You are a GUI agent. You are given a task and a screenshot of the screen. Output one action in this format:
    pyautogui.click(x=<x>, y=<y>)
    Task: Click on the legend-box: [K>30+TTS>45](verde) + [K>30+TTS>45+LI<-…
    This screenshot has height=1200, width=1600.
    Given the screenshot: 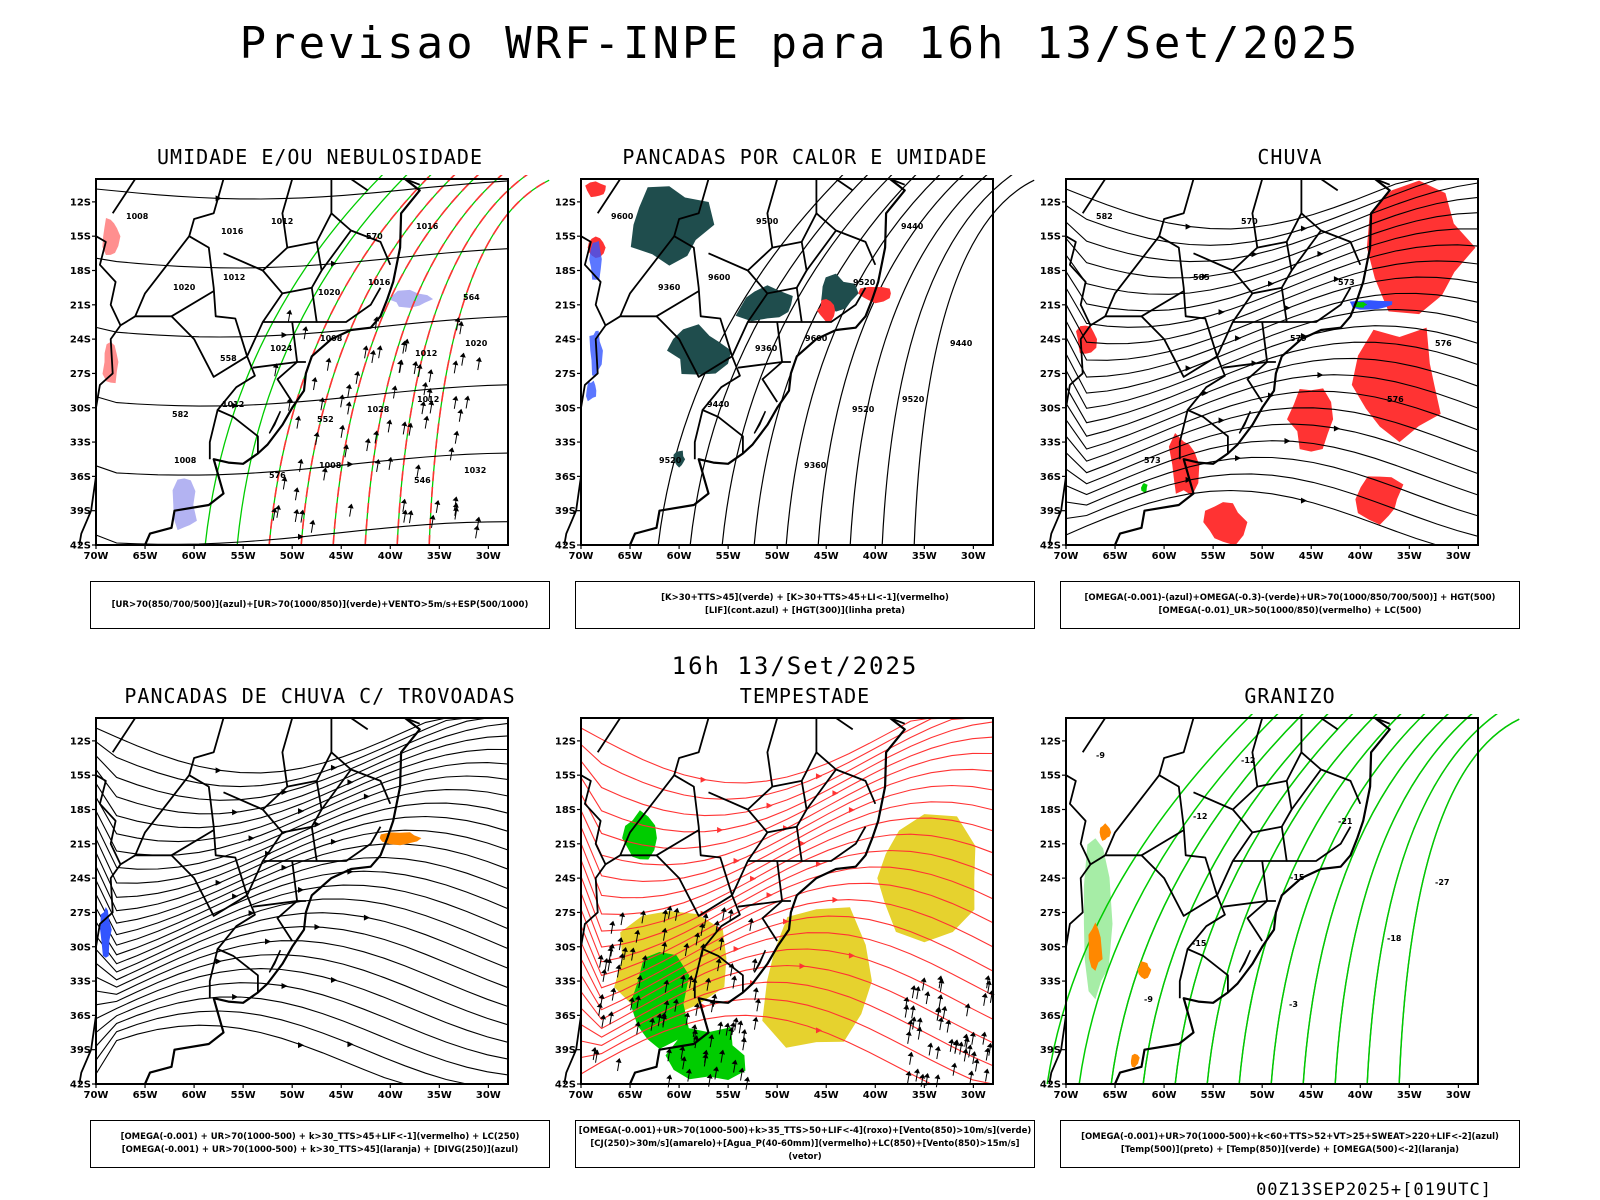 What is the action you would take?
    pyautogui.click(x=805, y=605)
    